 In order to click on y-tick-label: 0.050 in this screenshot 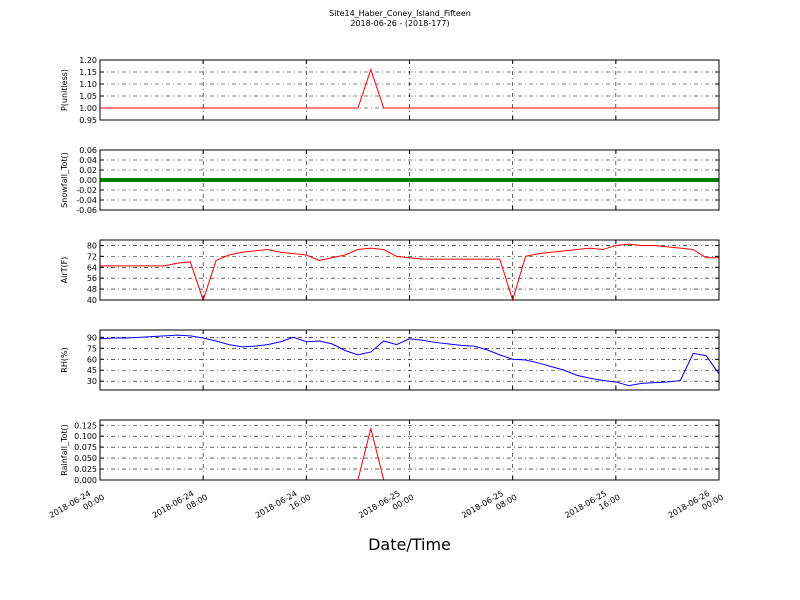, I will do `click(85, 458)`.